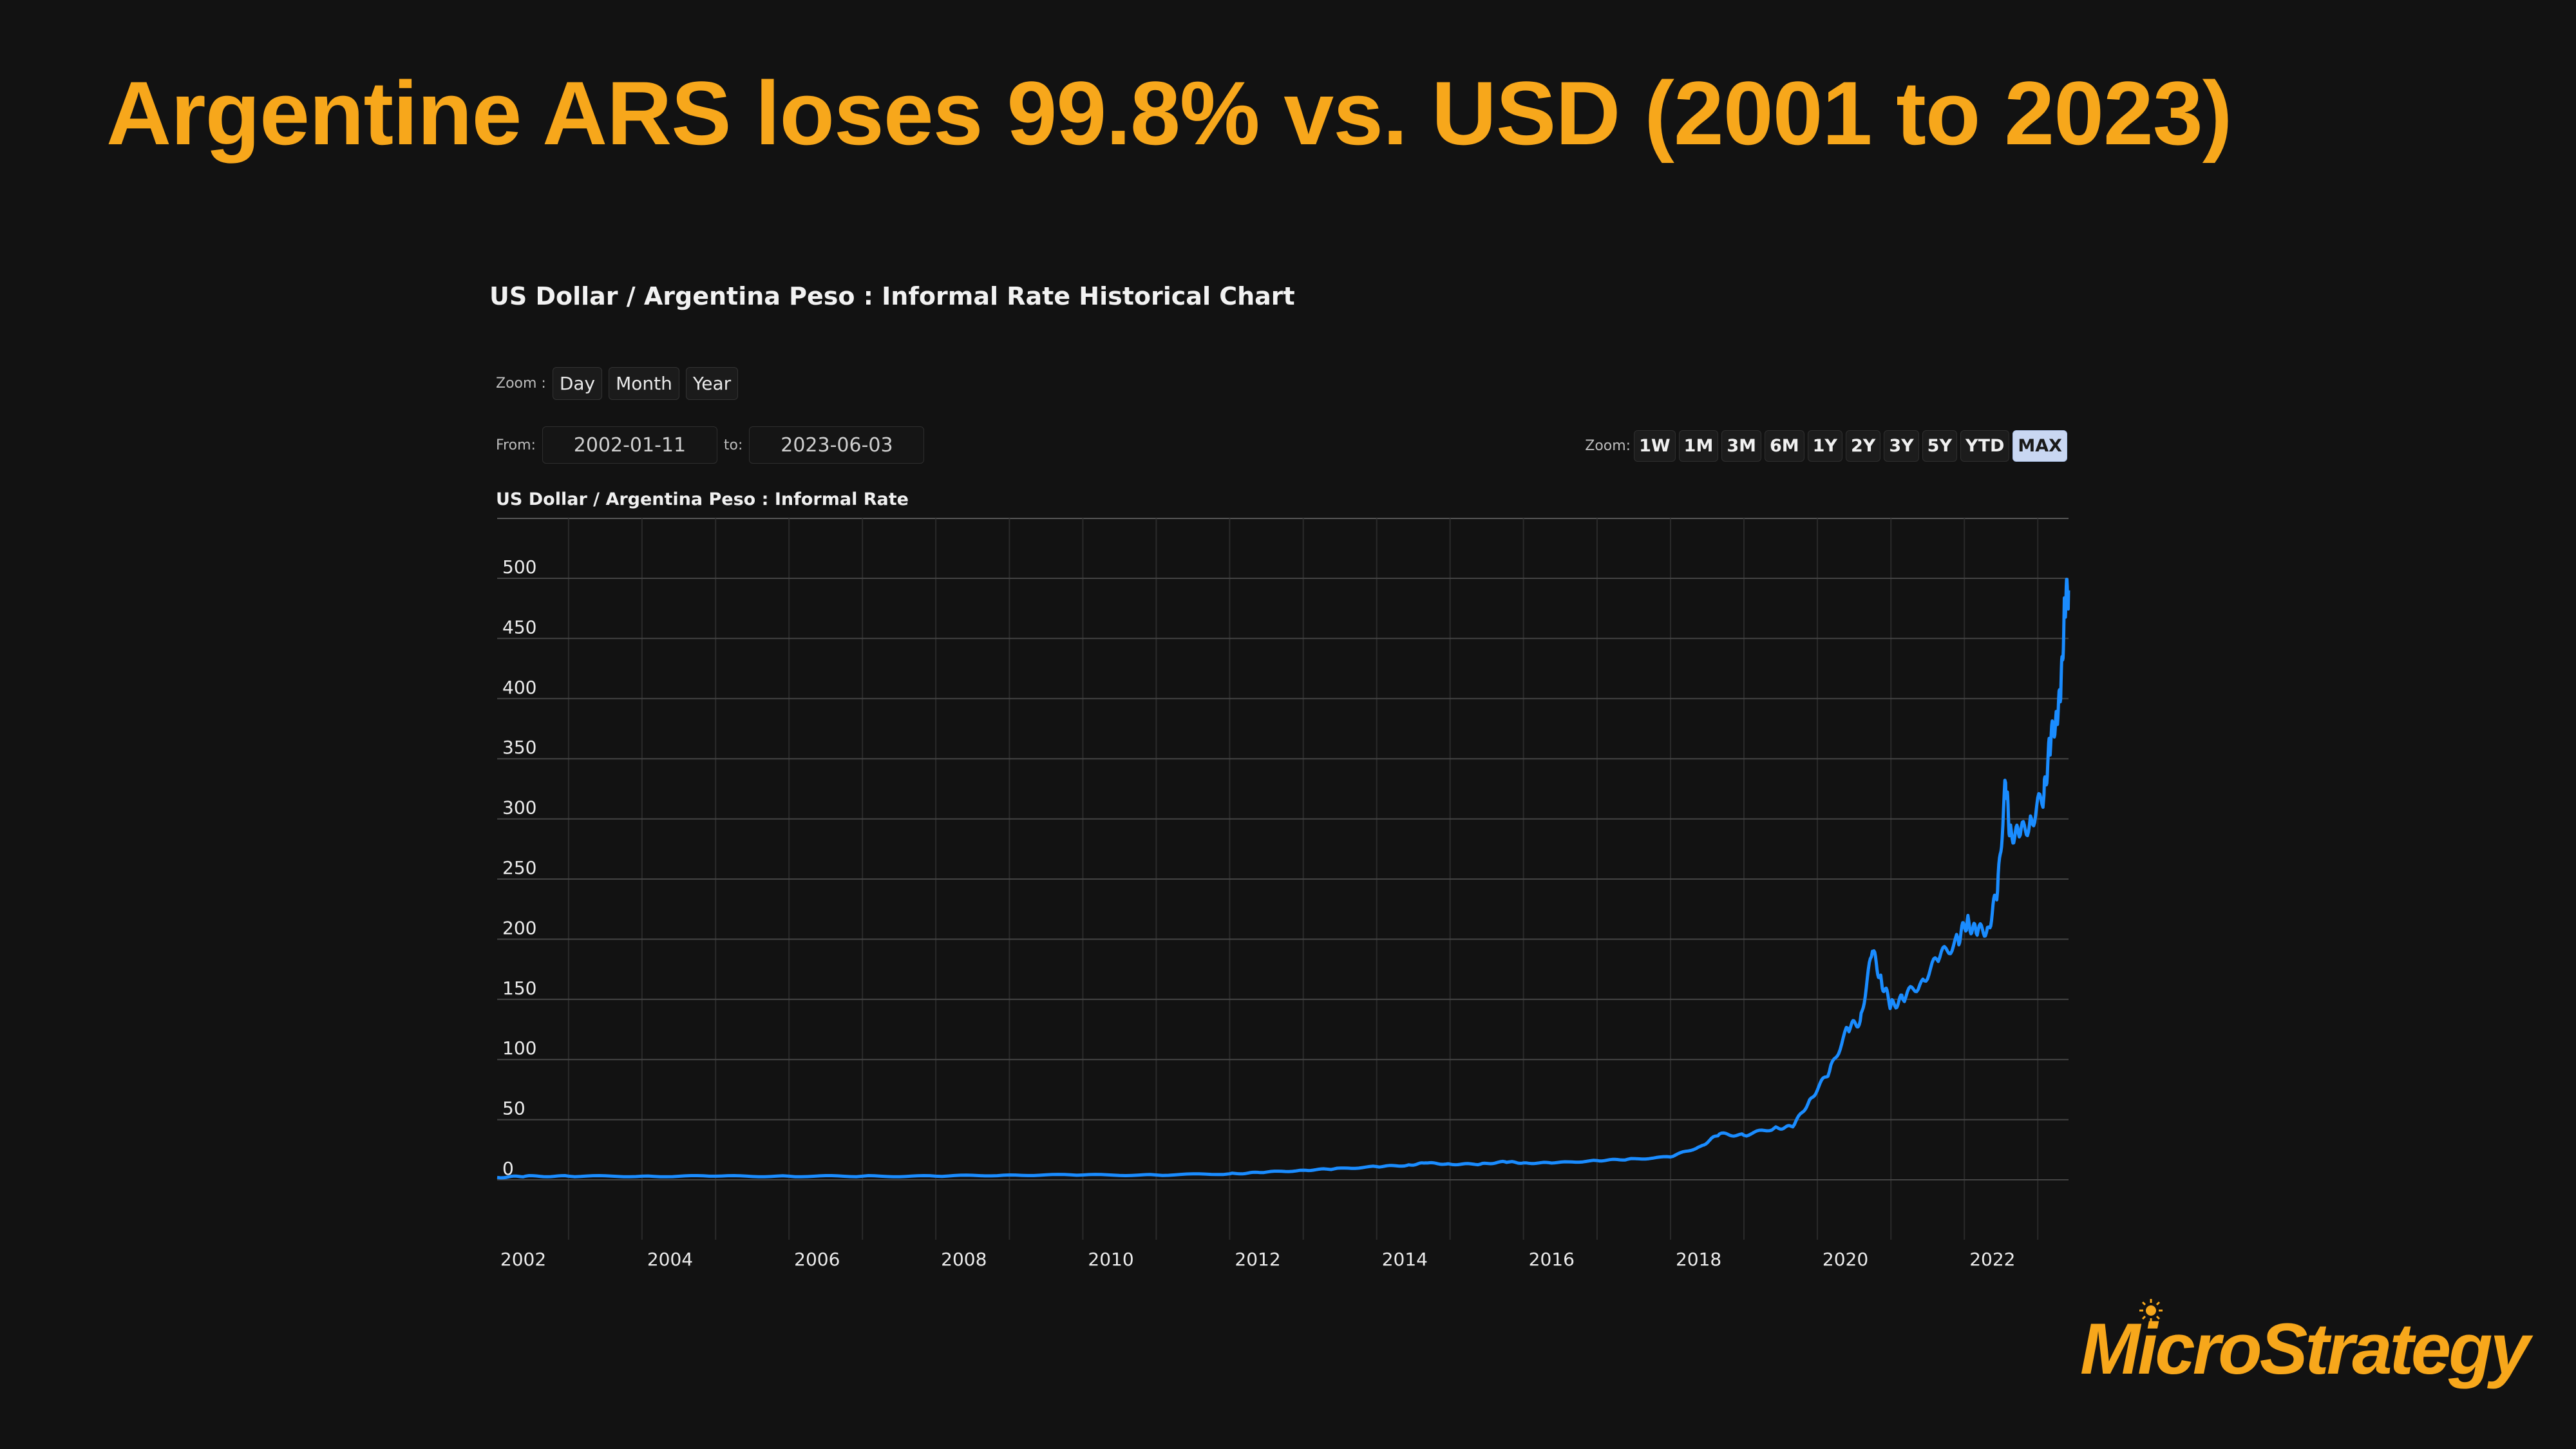 This screenshot has height=1449, width=2576. I want to click on range-1w-button: 1W, so click(1655, 446).